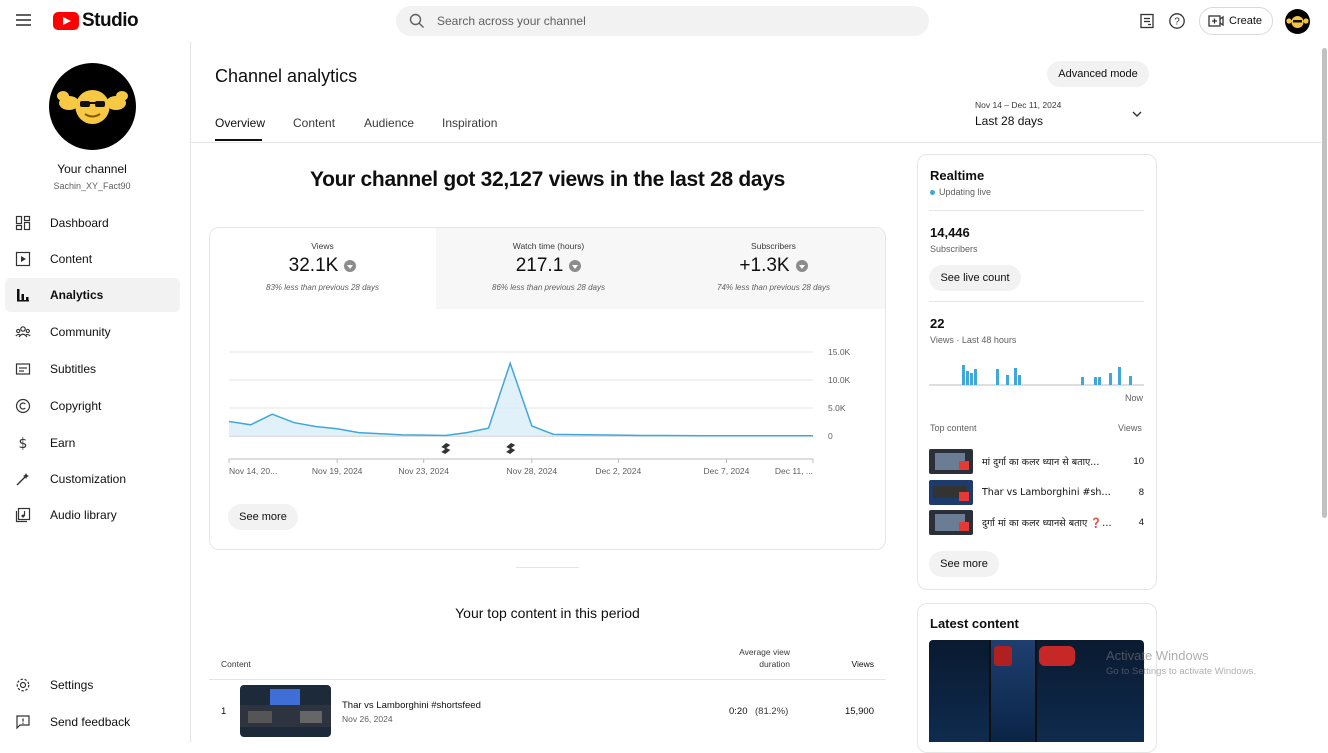 The image size is (1328, 753). What do you see at coordinates (1036, 492) in the screenshot?
I see `top-content-item: Thar vs Lamborghini #shortsf... 8` at bounding box center [1036, 492].